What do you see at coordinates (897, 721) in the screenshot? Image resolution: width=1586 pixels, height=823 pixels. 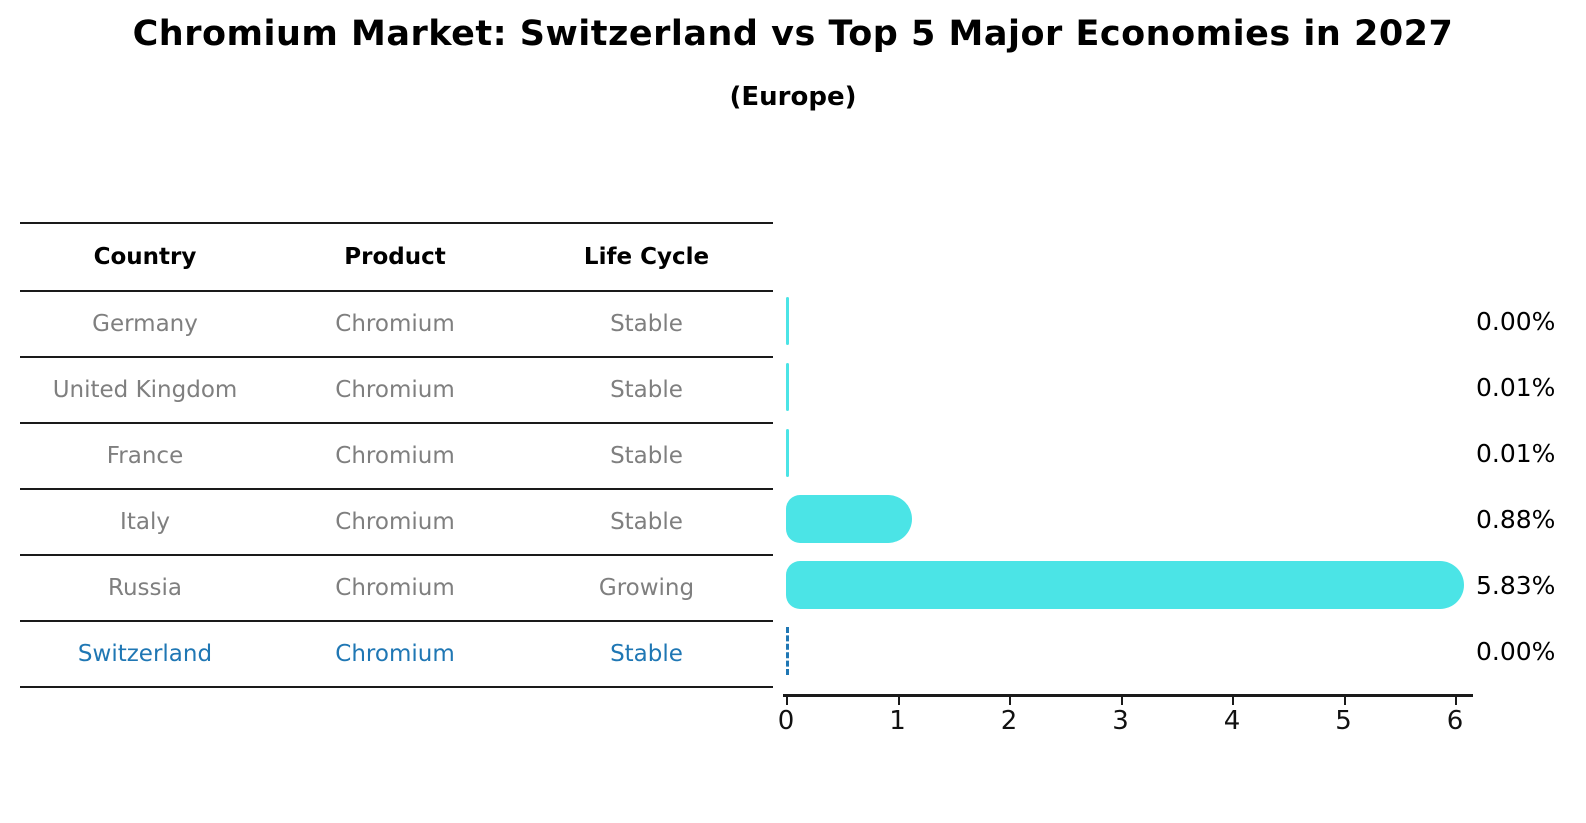 I see `x-axis-tick-label: 1` at bounding box center [897, 721].